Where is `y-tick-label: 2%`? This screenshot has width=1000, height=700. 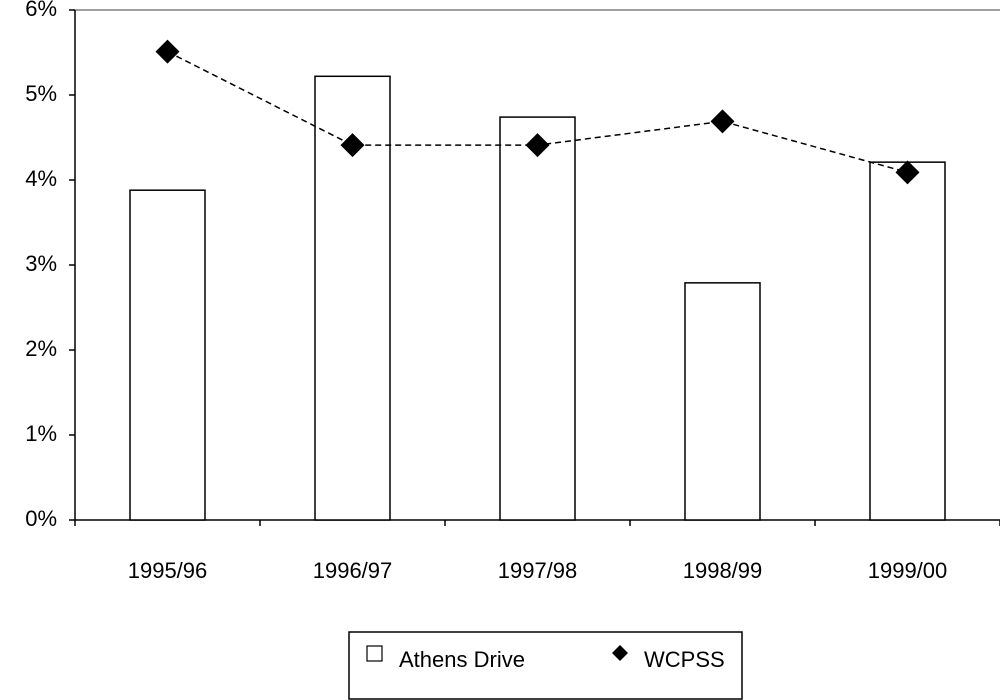 y-tick-label: 2% is located at coordinates (41, 348).